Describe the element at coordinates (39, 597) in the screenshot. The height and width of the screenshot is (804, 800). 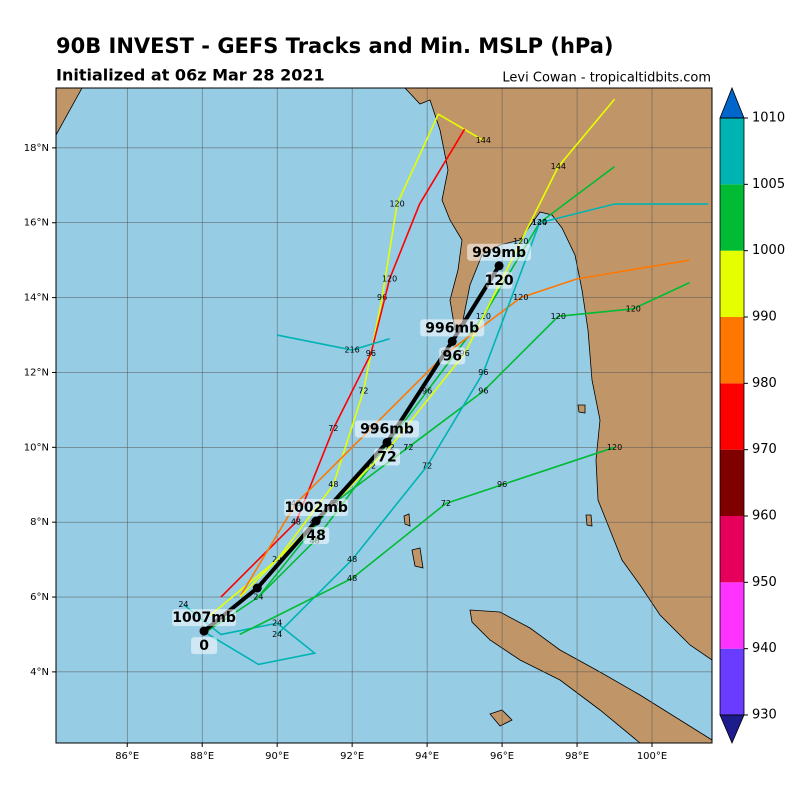
I see `y-tick-label: 6°N` at that location.